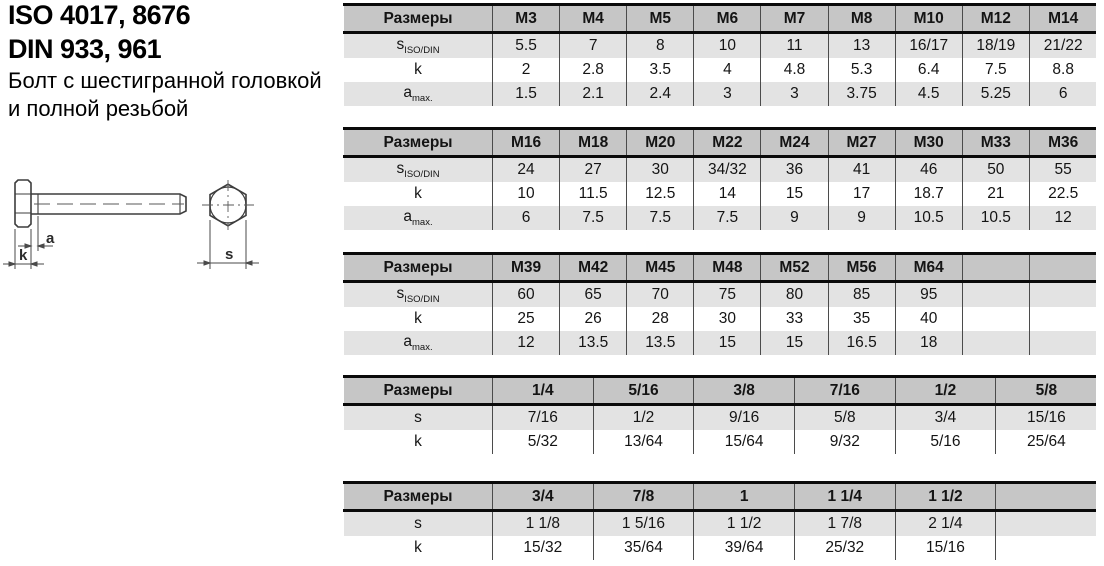 The height and width of the screenshot is (566, 1104). What do you see at coordinates (543, 417) in the screenshot?
I see `dimension-value-cell: 7/16` at bounding box center [543, 417].